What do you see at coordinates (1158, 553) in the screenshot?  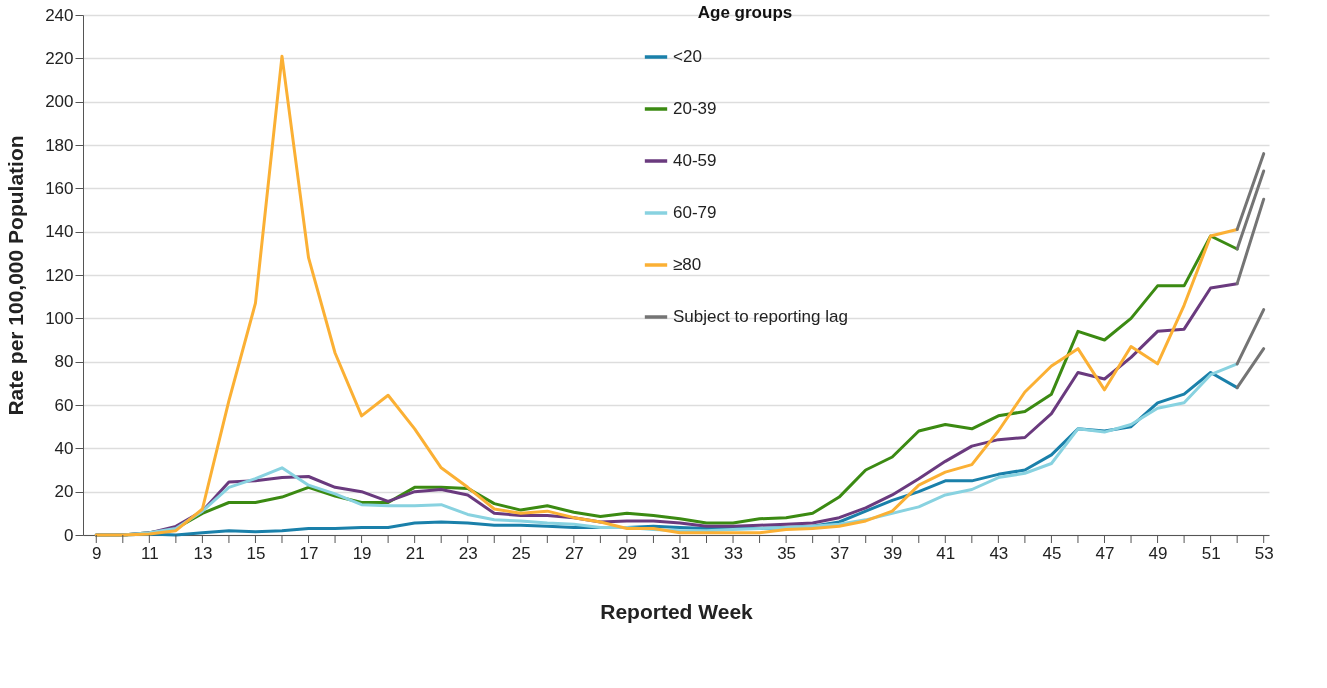 I see `x-tick-label: 49` at bounding box center [1158, 553].